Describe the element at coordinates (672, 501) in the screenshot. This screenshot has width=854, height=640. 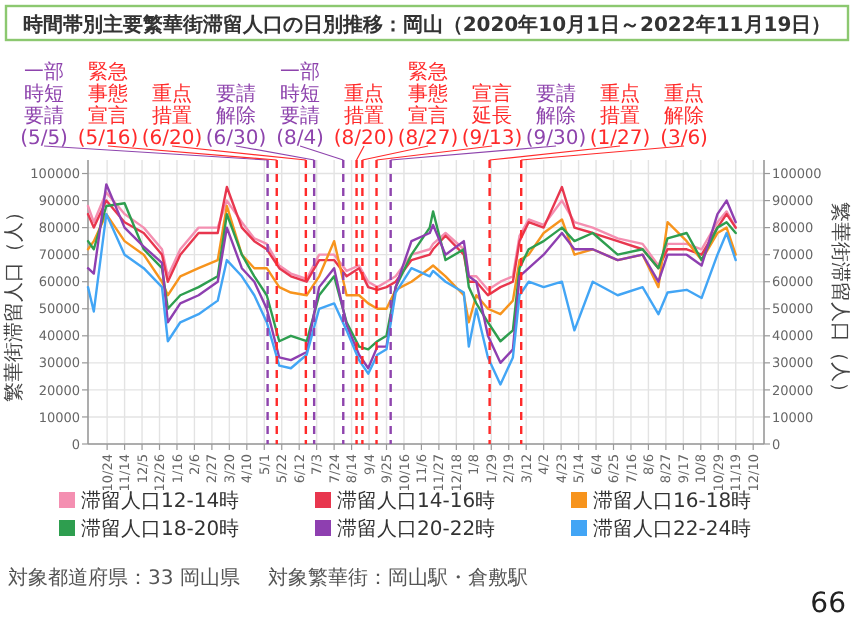
I see `legend-label: 滞留人口16-18時` at that location.